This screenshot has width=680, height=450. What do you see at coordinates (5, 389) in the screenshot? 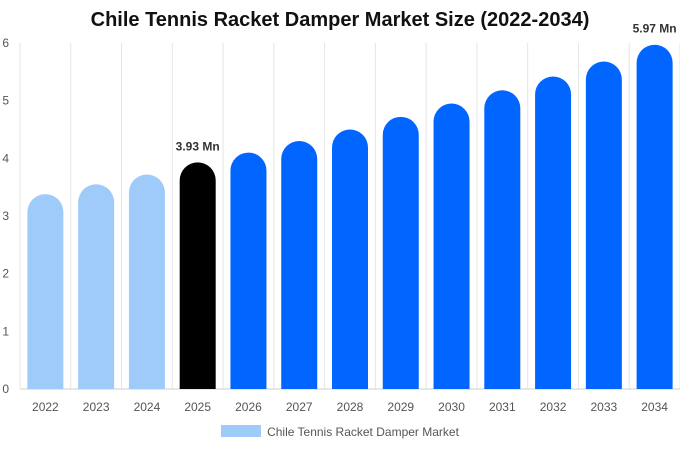
I see `y-tick-label: 0` at bounding box center [5, 389].